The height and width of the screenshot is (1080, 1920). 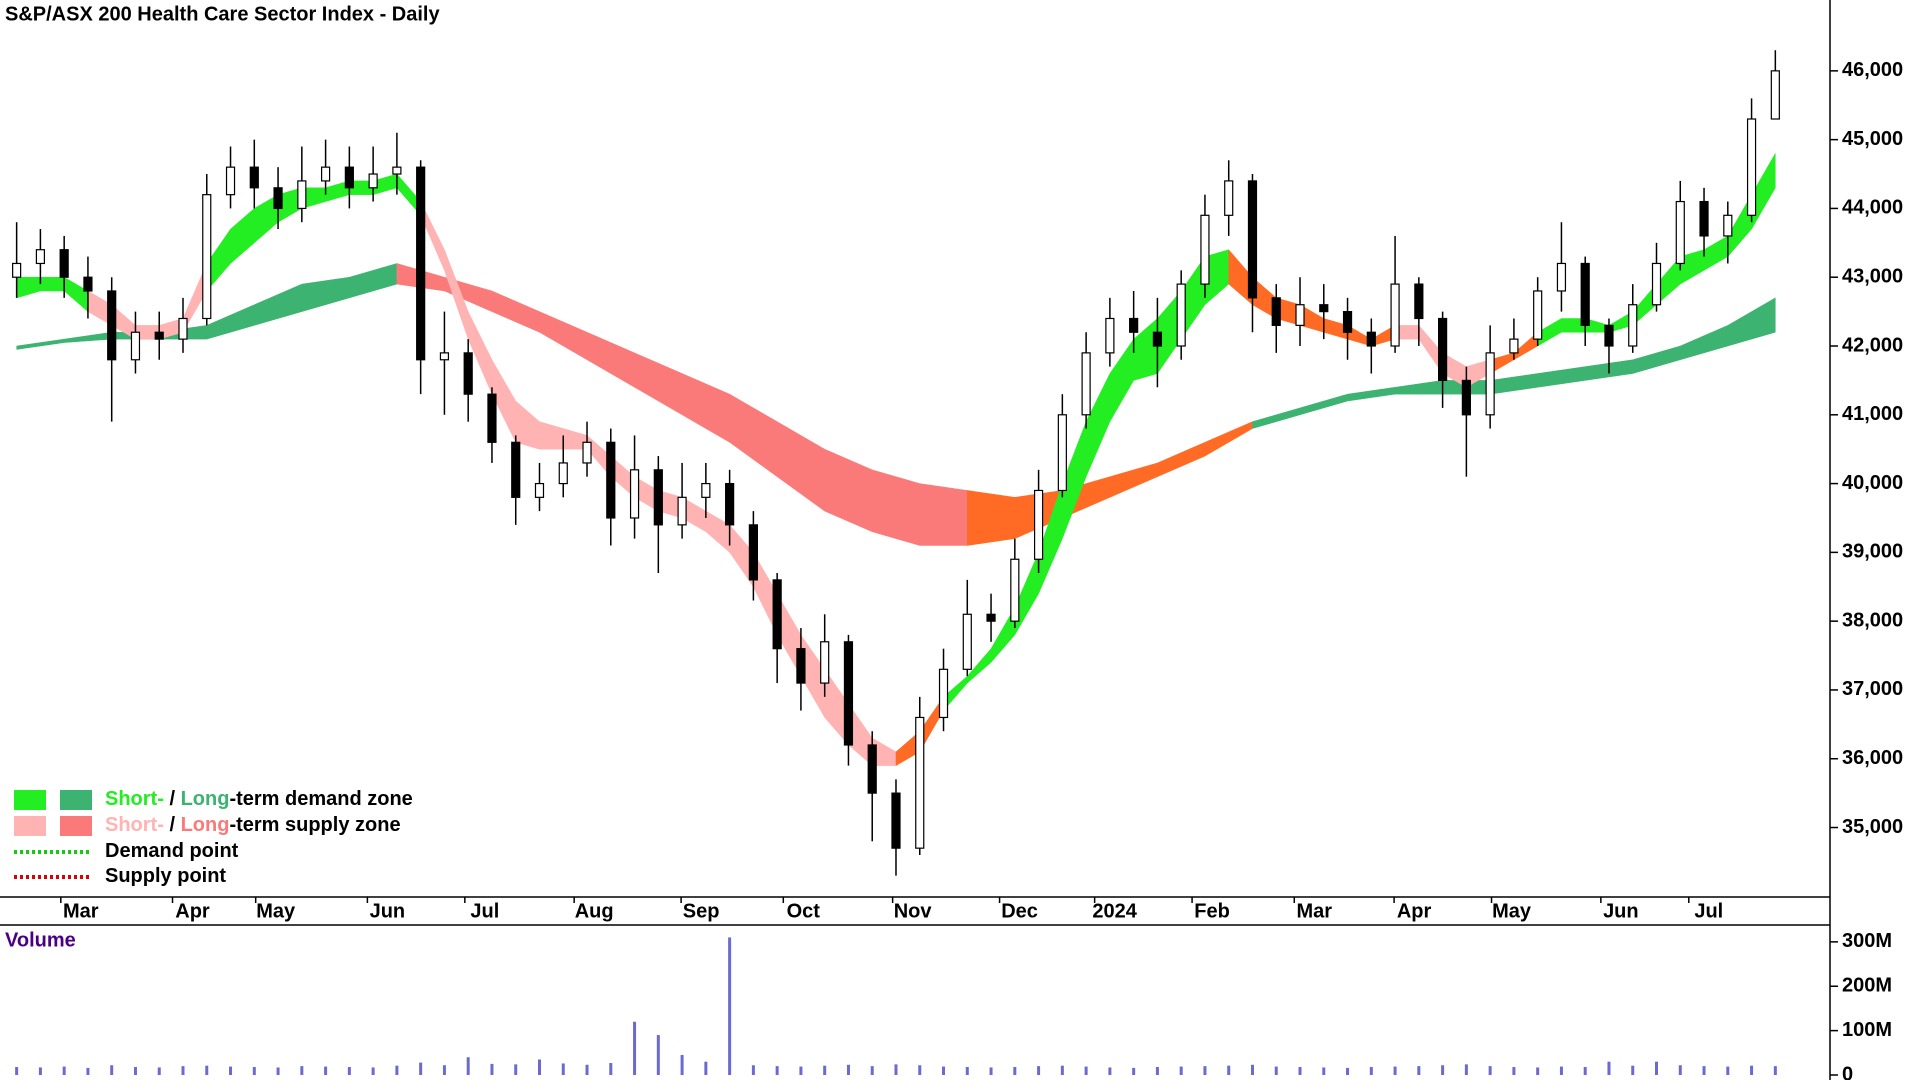 I want to click on x-tick-label: Dec, so click(x=1019, y=911).